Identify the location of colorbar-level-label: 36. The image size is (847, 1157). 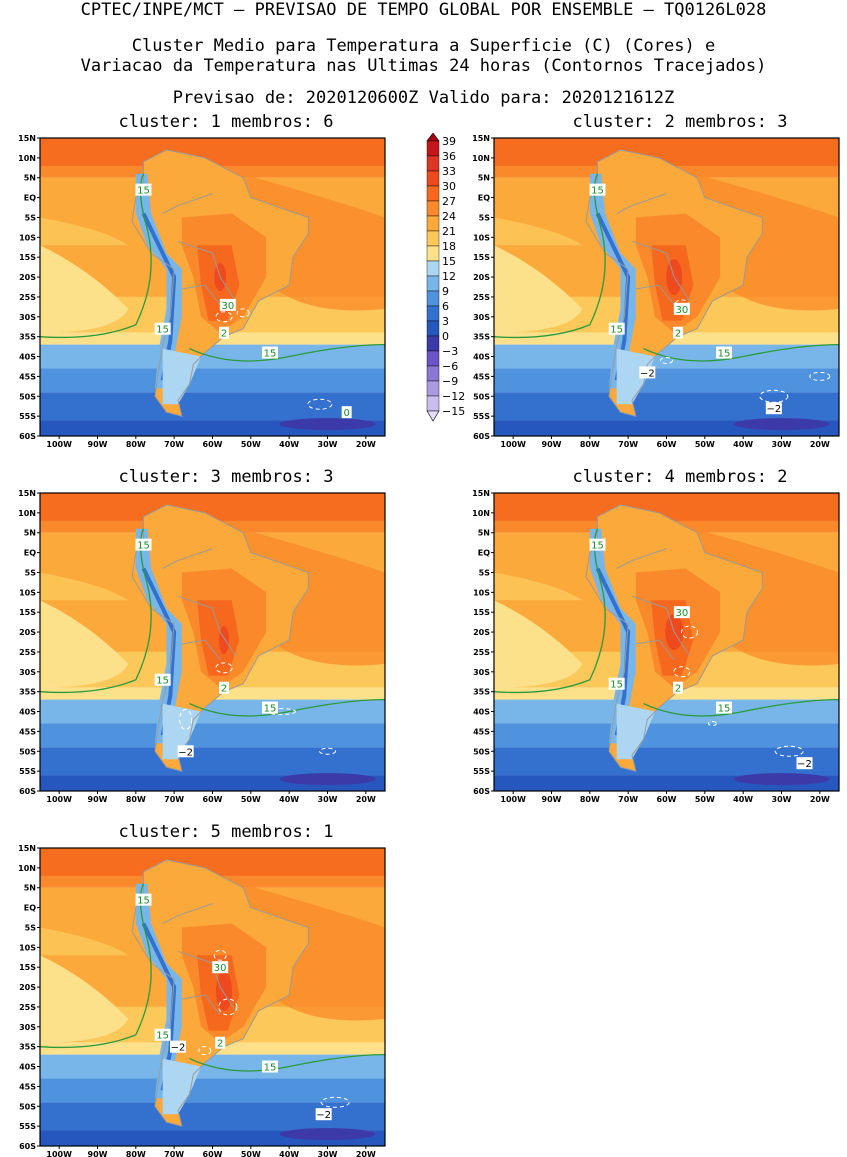
(449, 156).